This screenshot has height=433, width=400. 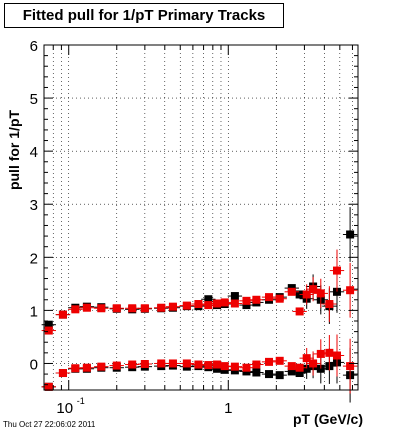 I want to click on y-tick-label: 2, so click(x=34, y=258).